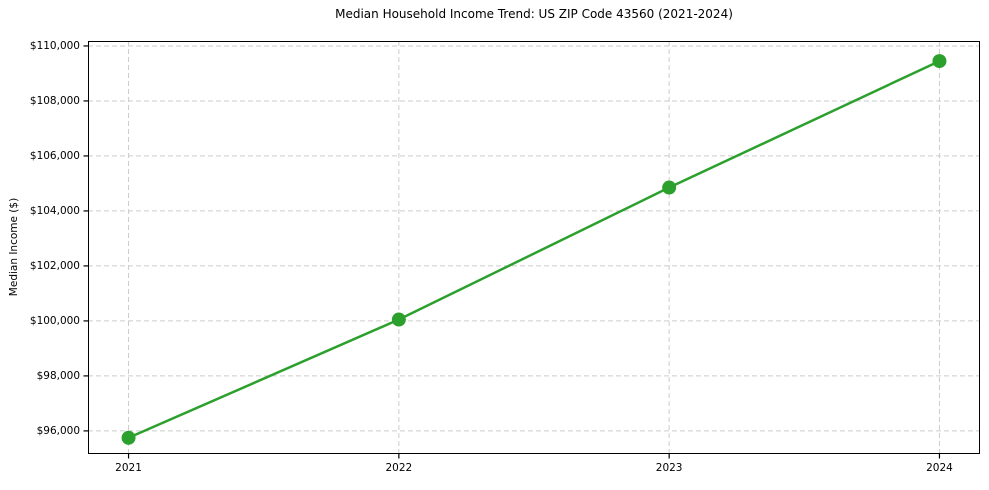 This screenshot has height=490, width=989. Describe the element at coordinates (54, 45) in the screenshot. I see `y-tick-label: $110,000` at that location.